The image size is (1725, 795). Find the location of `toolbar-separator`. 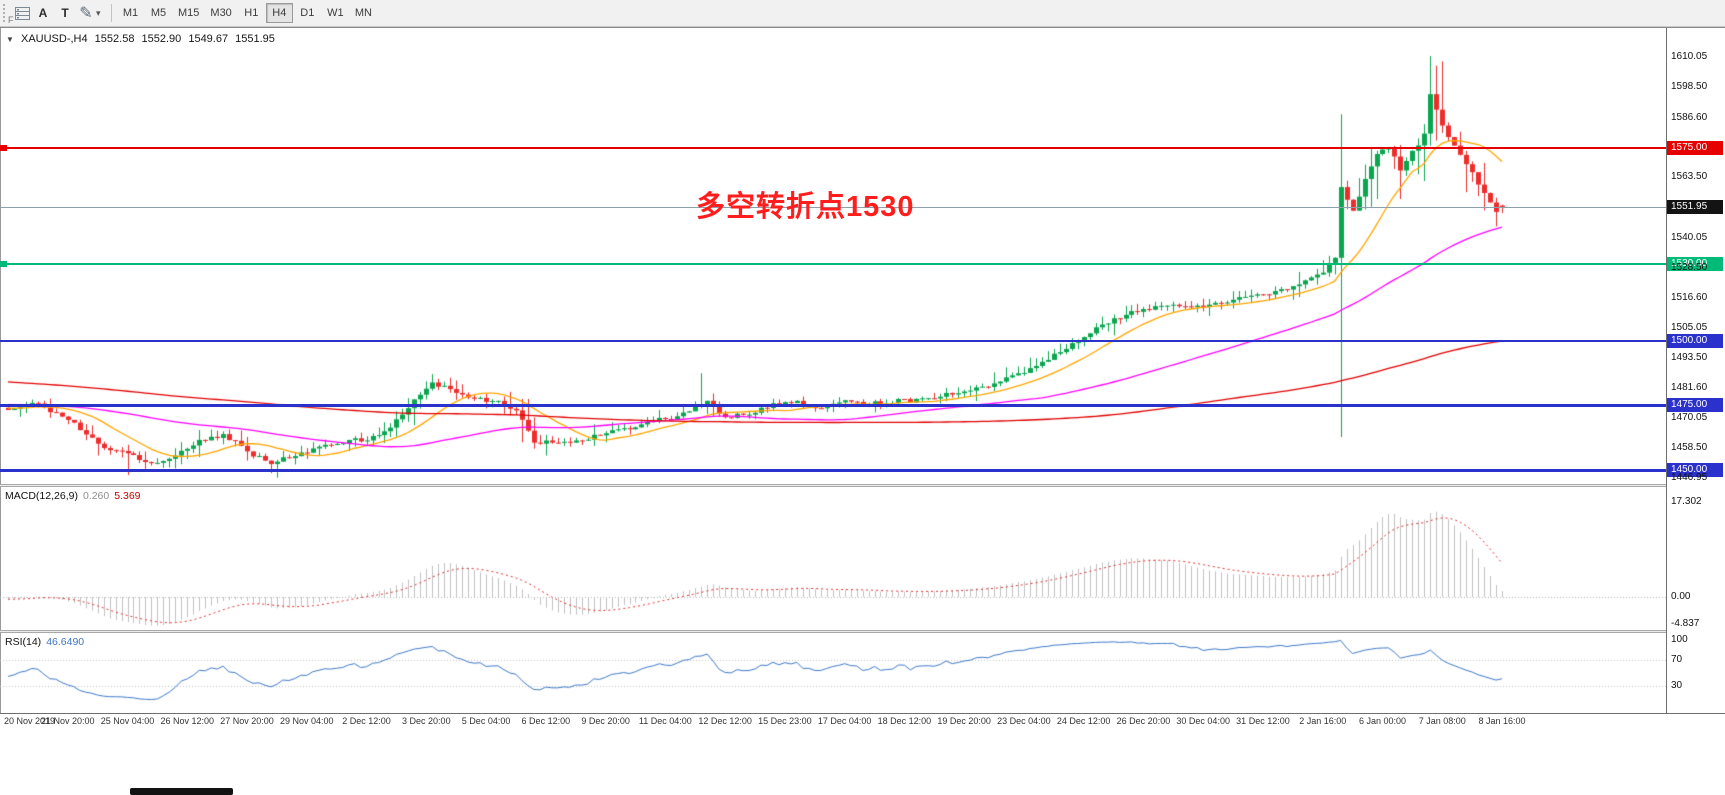

toolbar-separator is located at coordinates (111, 13).